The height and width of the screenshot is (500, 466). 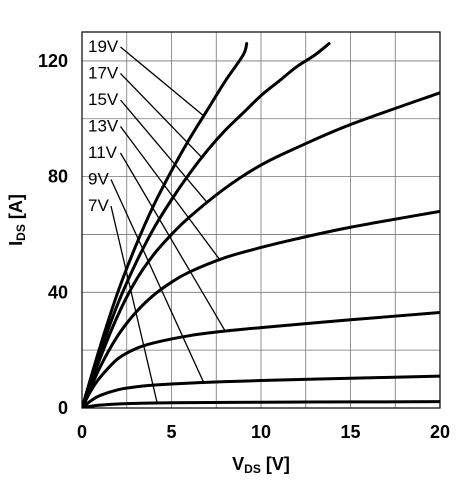 I want to click on x-axis-title-main: V, so click(x=238, y=464).